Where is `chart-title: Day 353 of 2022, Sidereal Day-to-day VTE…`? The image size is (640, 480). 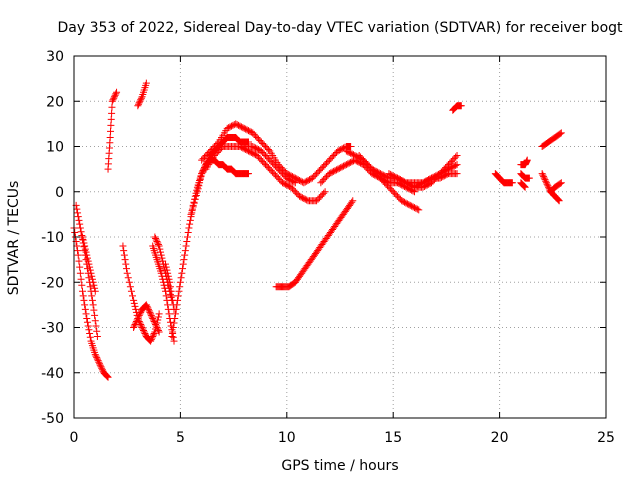
chart-title: Day 353 of 2022, Sidereal Day-to-day VTE… is located at coordinates (340, 28).